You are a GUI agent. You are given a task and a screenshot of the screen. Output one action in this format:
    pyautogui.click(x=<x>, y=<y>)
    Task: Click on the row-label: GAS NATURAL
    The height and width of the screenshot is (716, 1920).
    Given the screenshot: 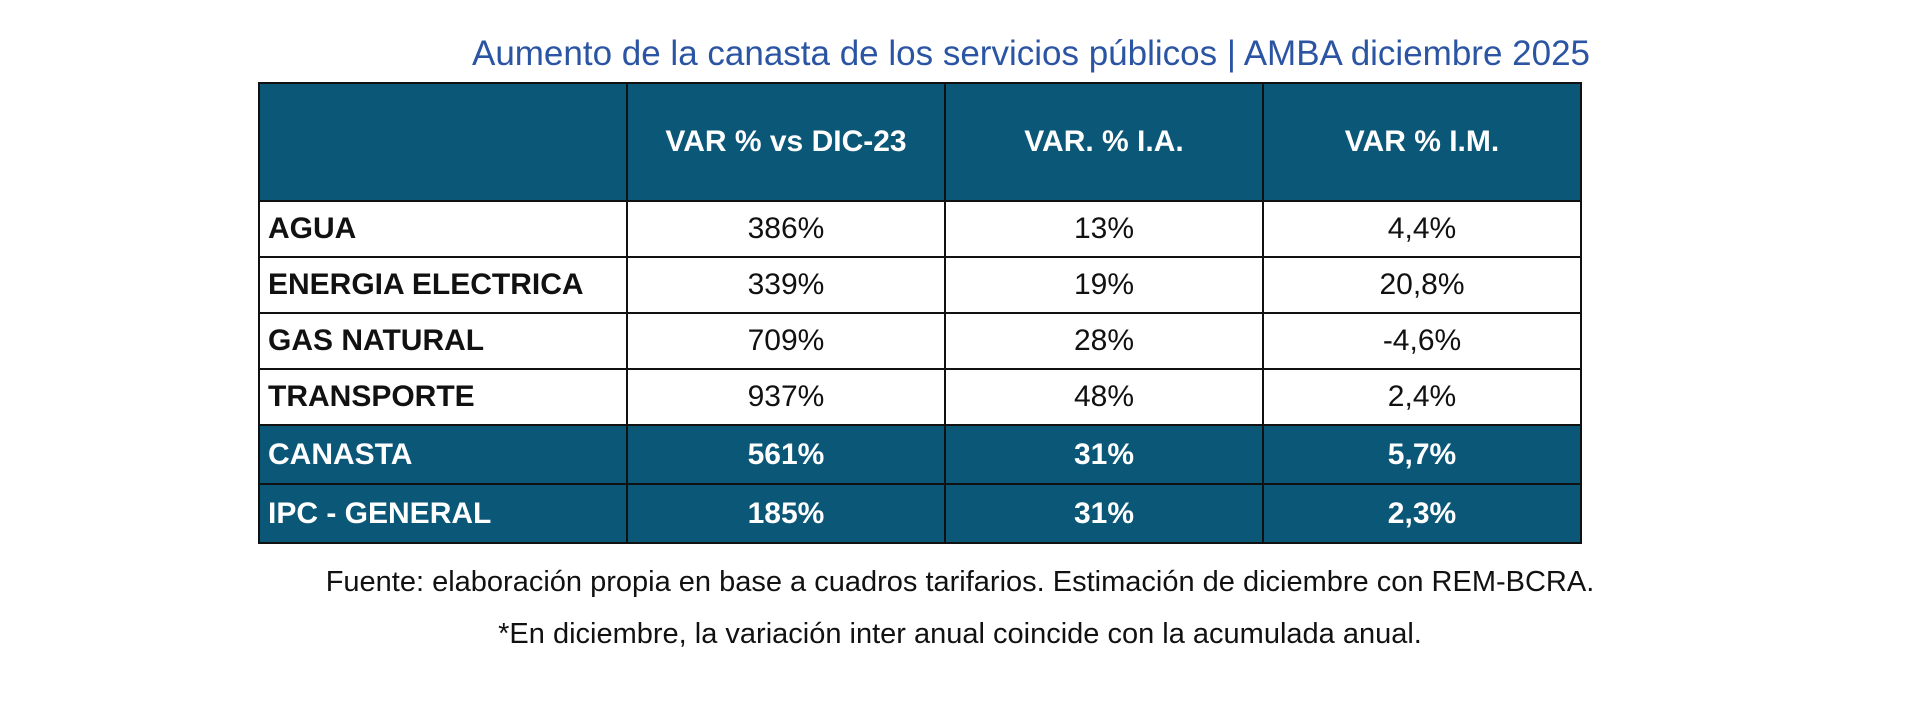 What is the action you would take?
    pyautogui.click(x=443, y=341)
    